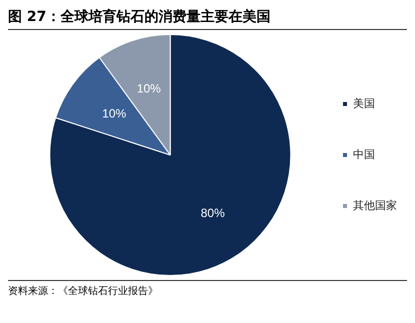 Image resolution: width=415 pixels, height=323 pixels. Describe the element at coordinates (83, 291) in the screenshot. I see `text: 资料来源：《全球钻石行业报告》` at that location.